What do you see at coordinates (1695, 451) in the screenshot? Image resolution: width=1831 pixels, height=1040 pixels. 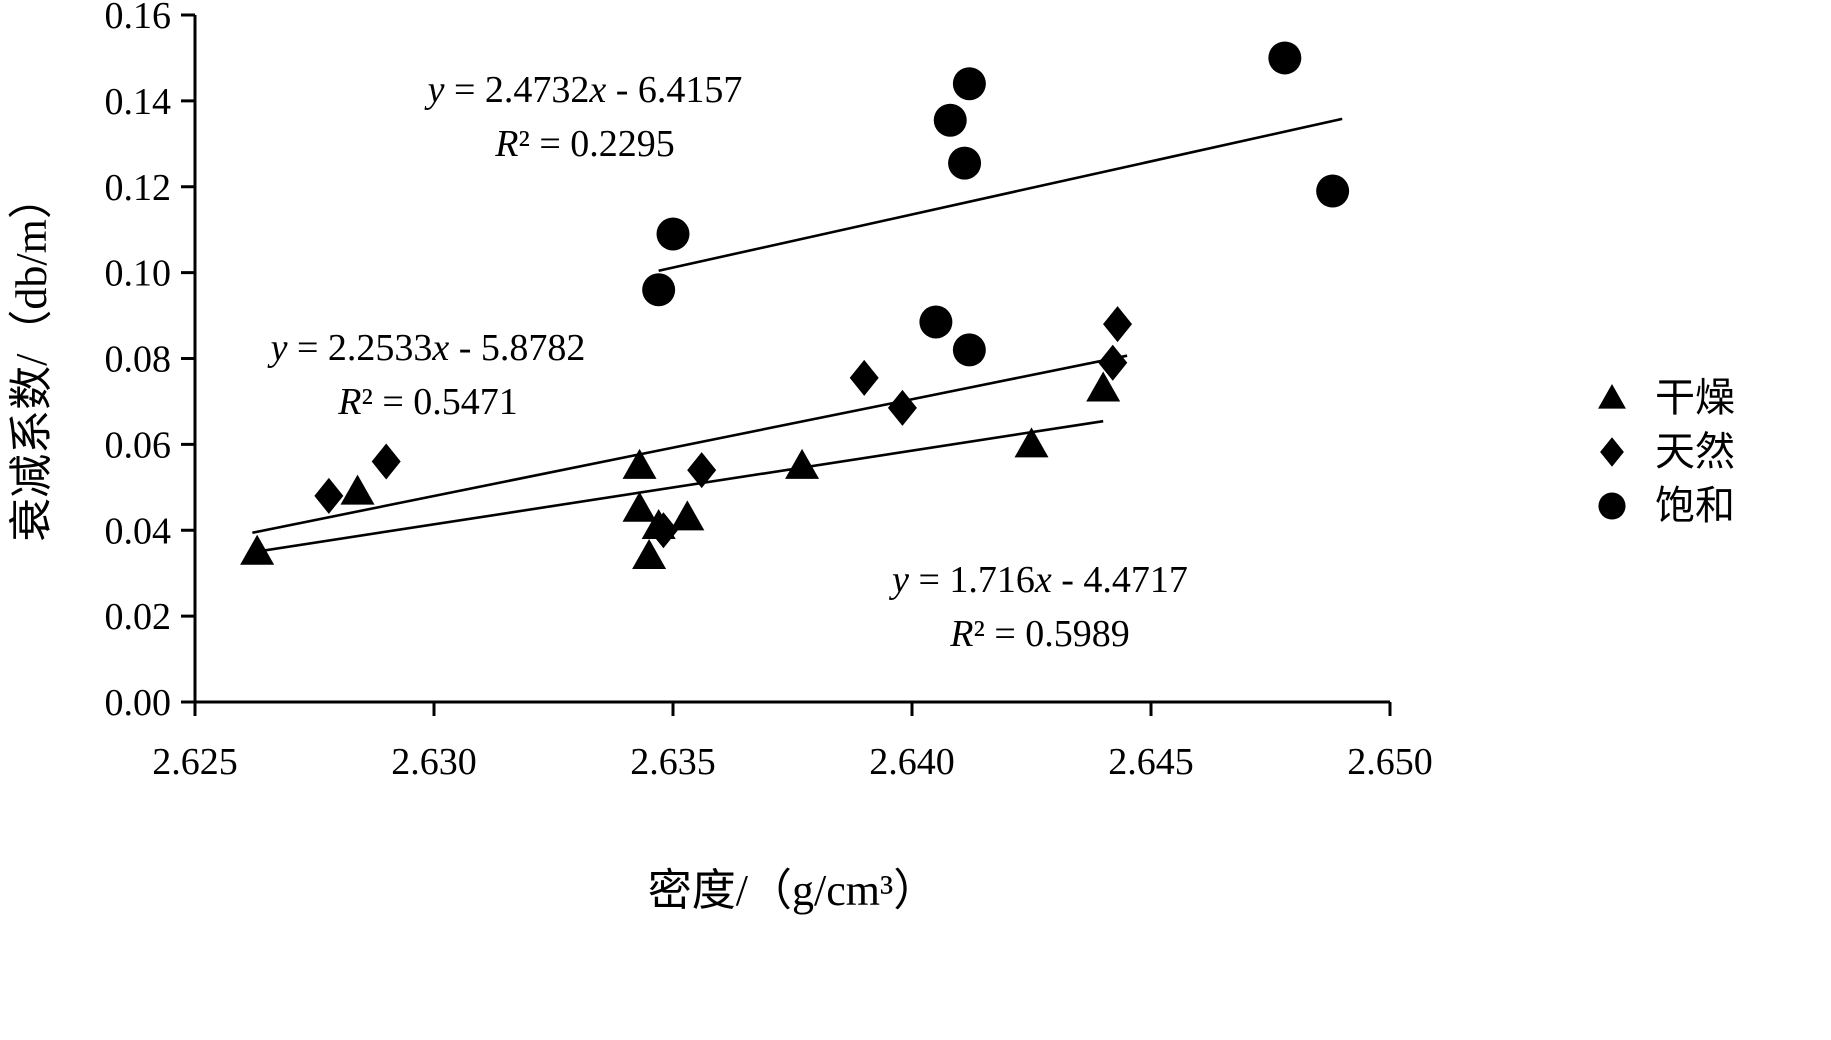 I see `legend-label: 天然` at bounding box center [1695, 451].